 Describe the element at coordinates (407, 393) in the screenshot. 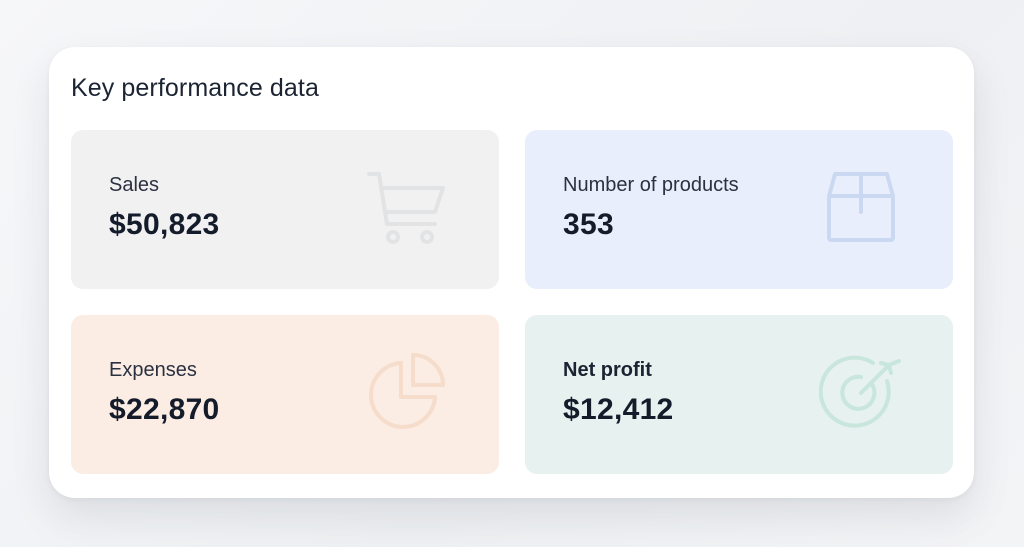

I see `pie-chart-icon` at that location.